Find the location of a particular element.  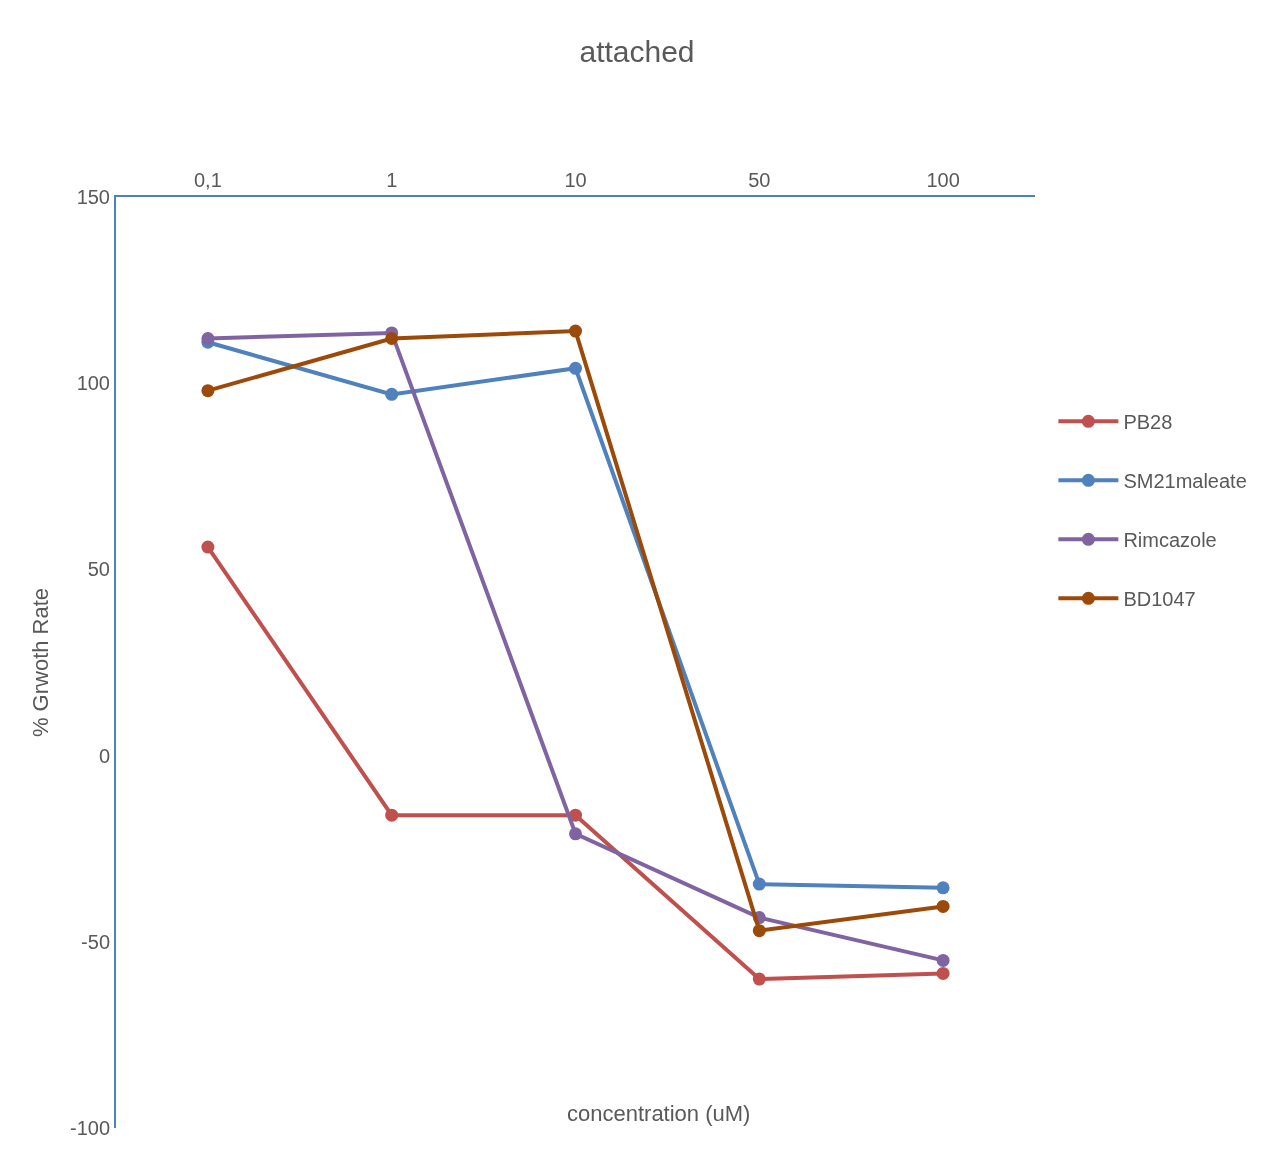

y-tick-label: 100 is located at coordinates (93, 383).